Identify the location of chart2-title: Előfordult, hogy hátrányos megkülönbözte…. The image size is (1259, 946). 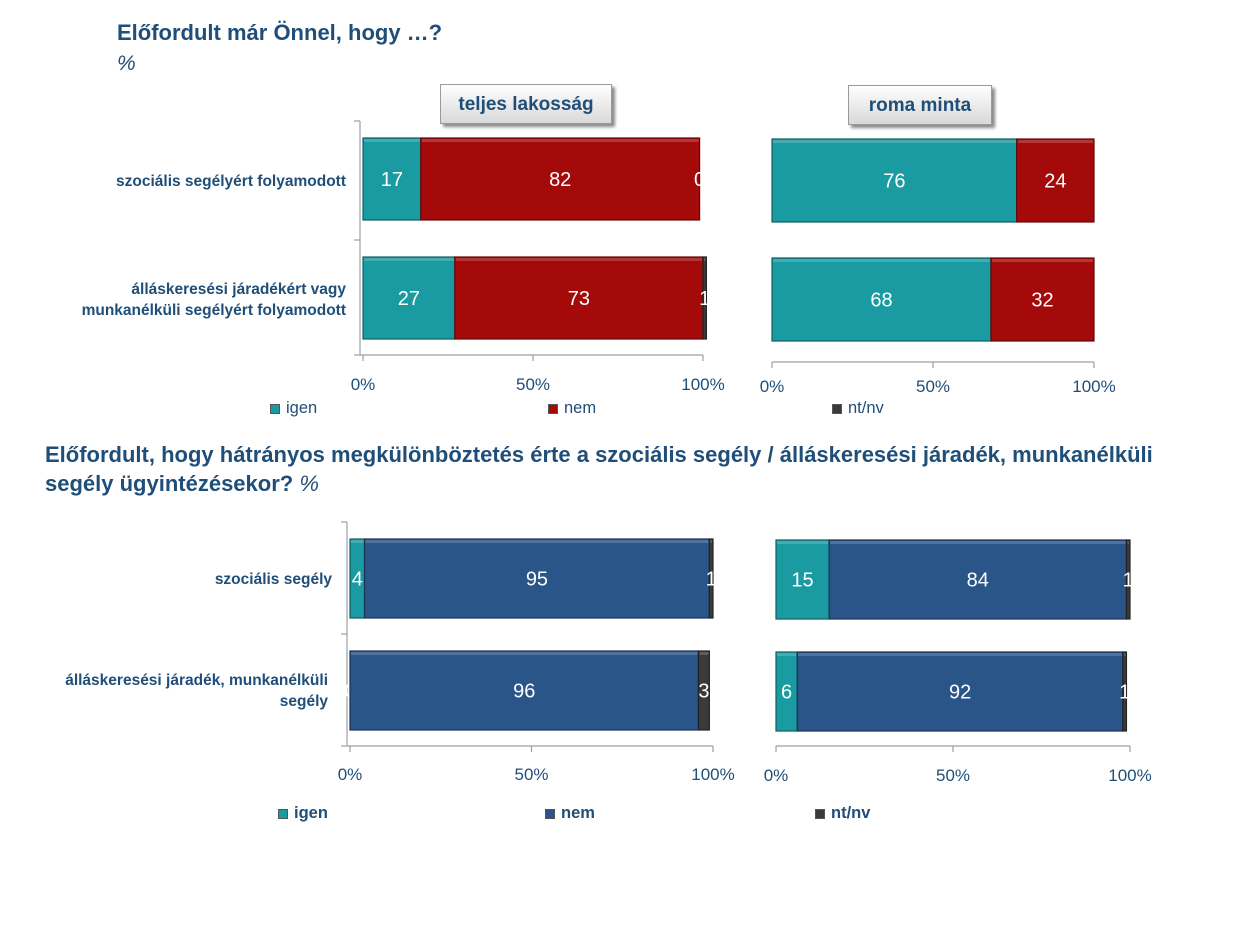
(635, 469).